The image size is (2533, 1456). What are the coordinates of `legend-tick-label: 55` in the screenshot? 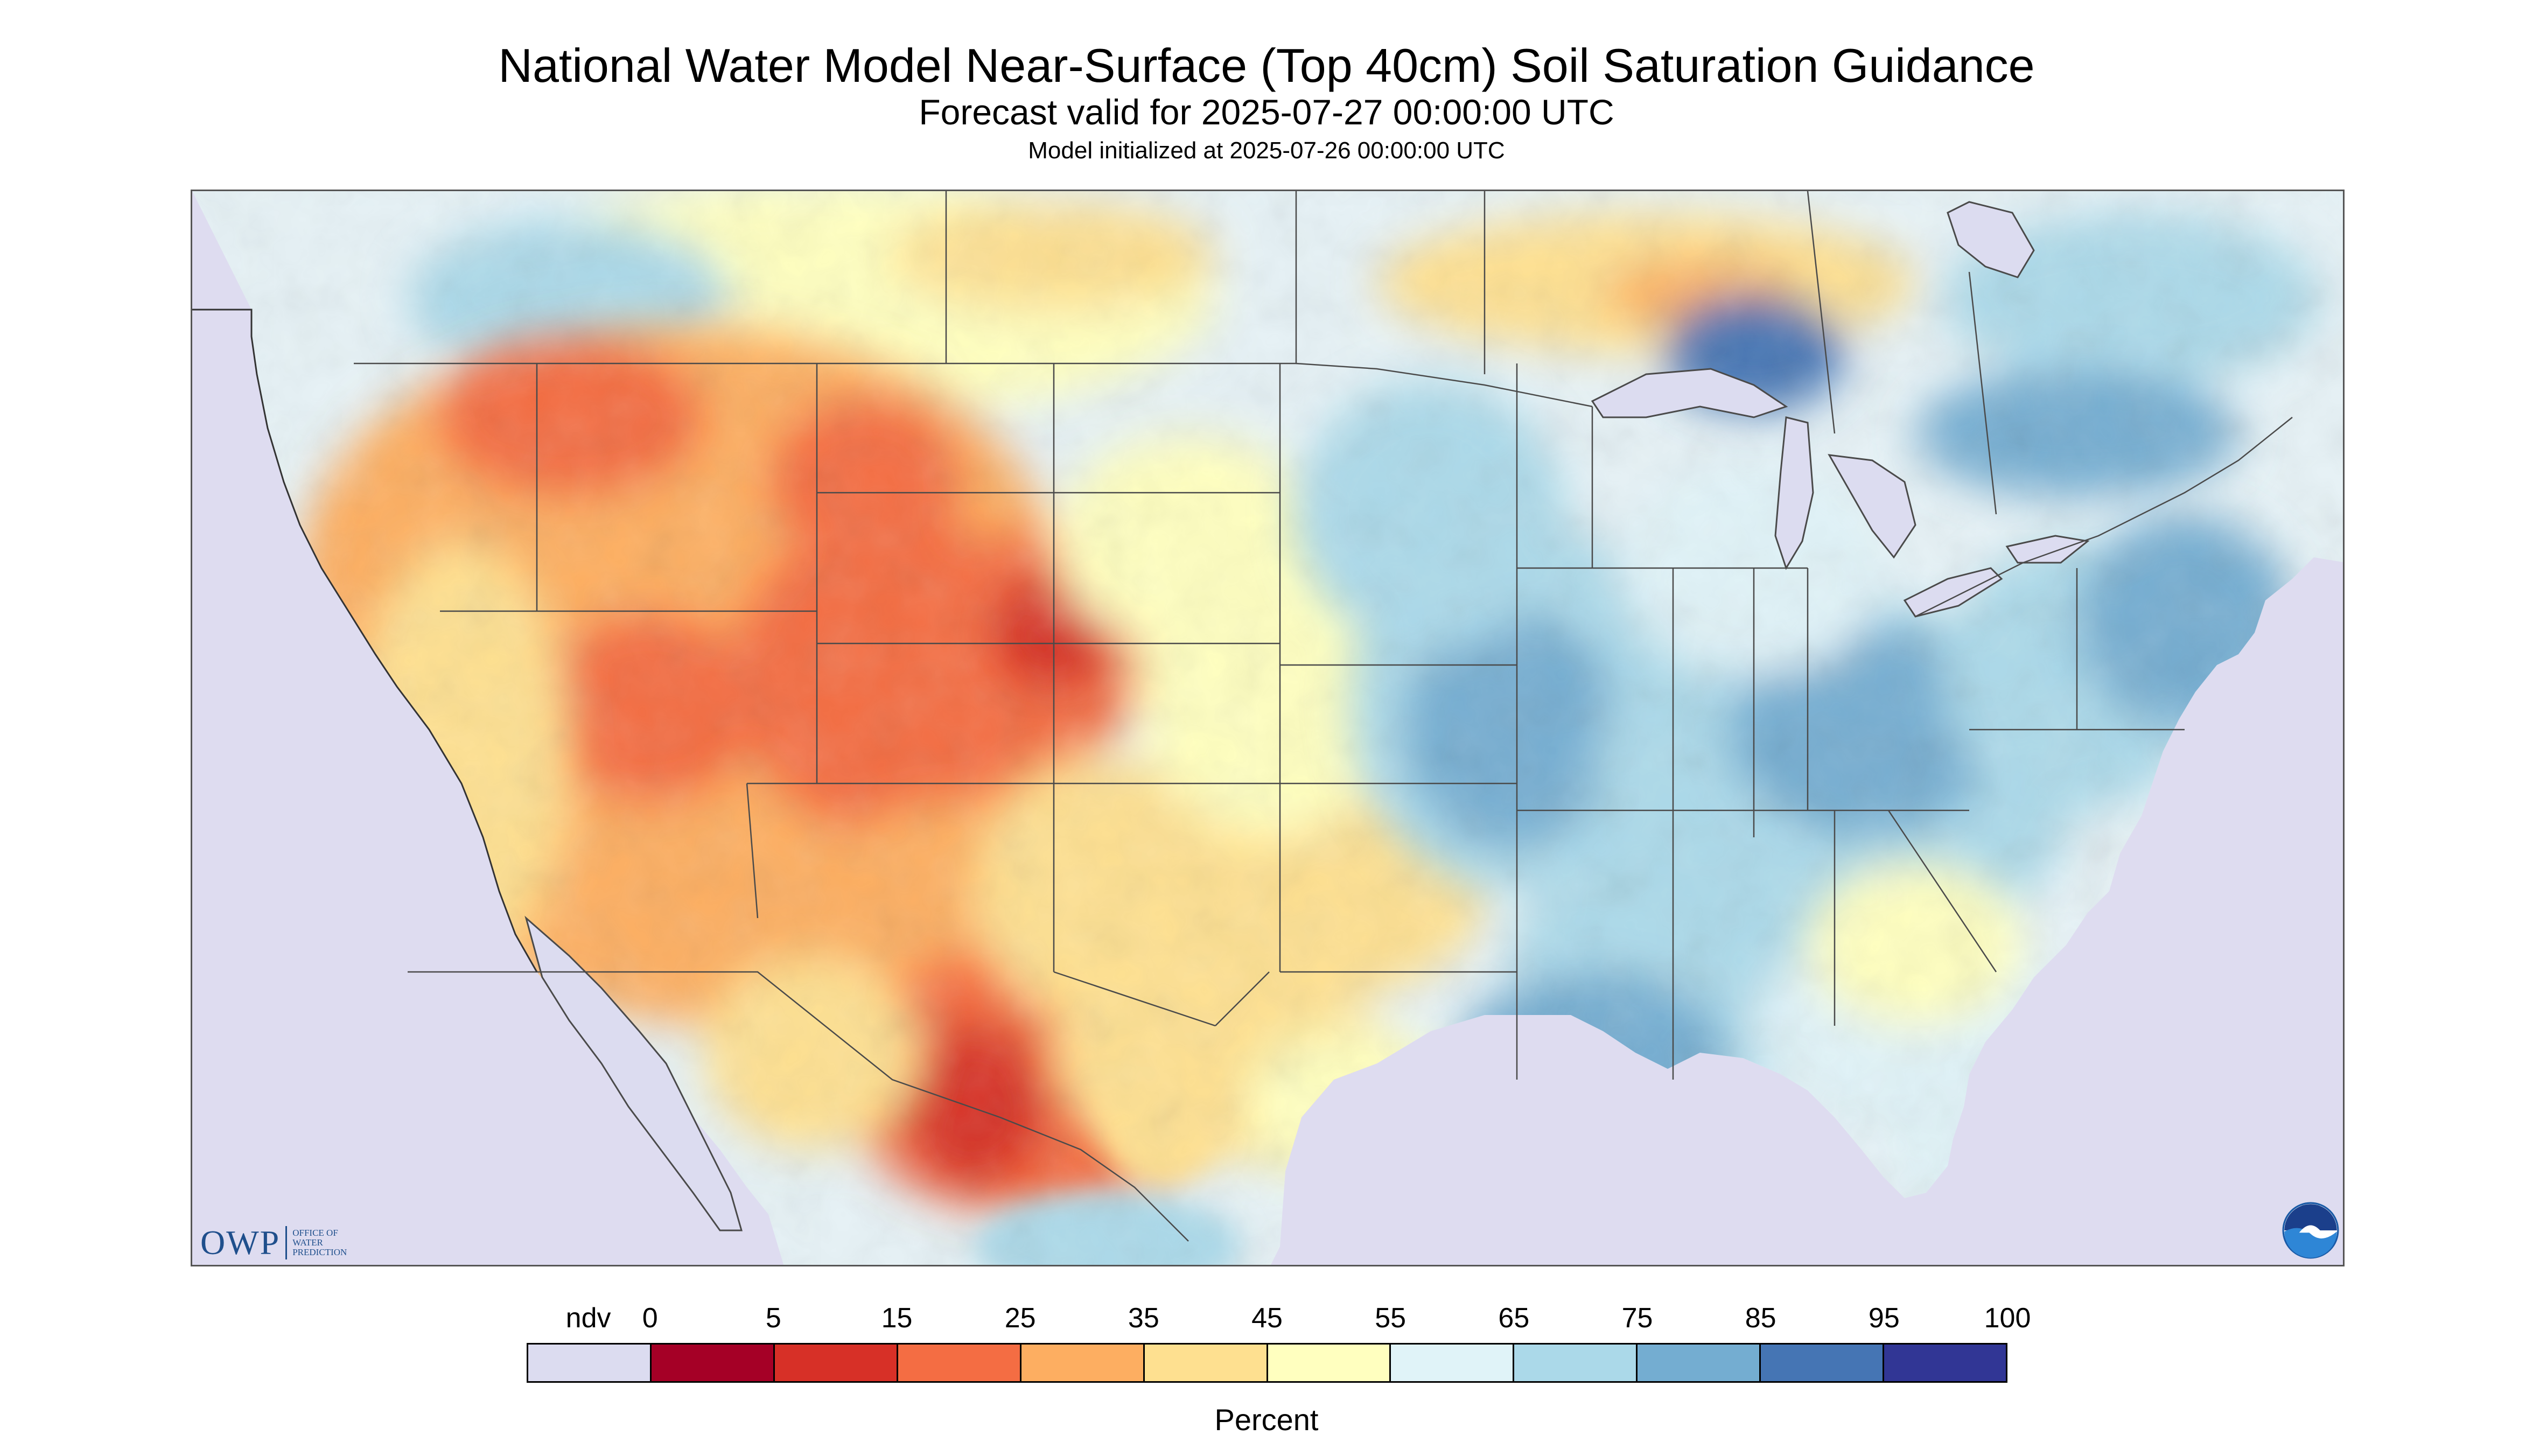 It's located at (1391, 1318).